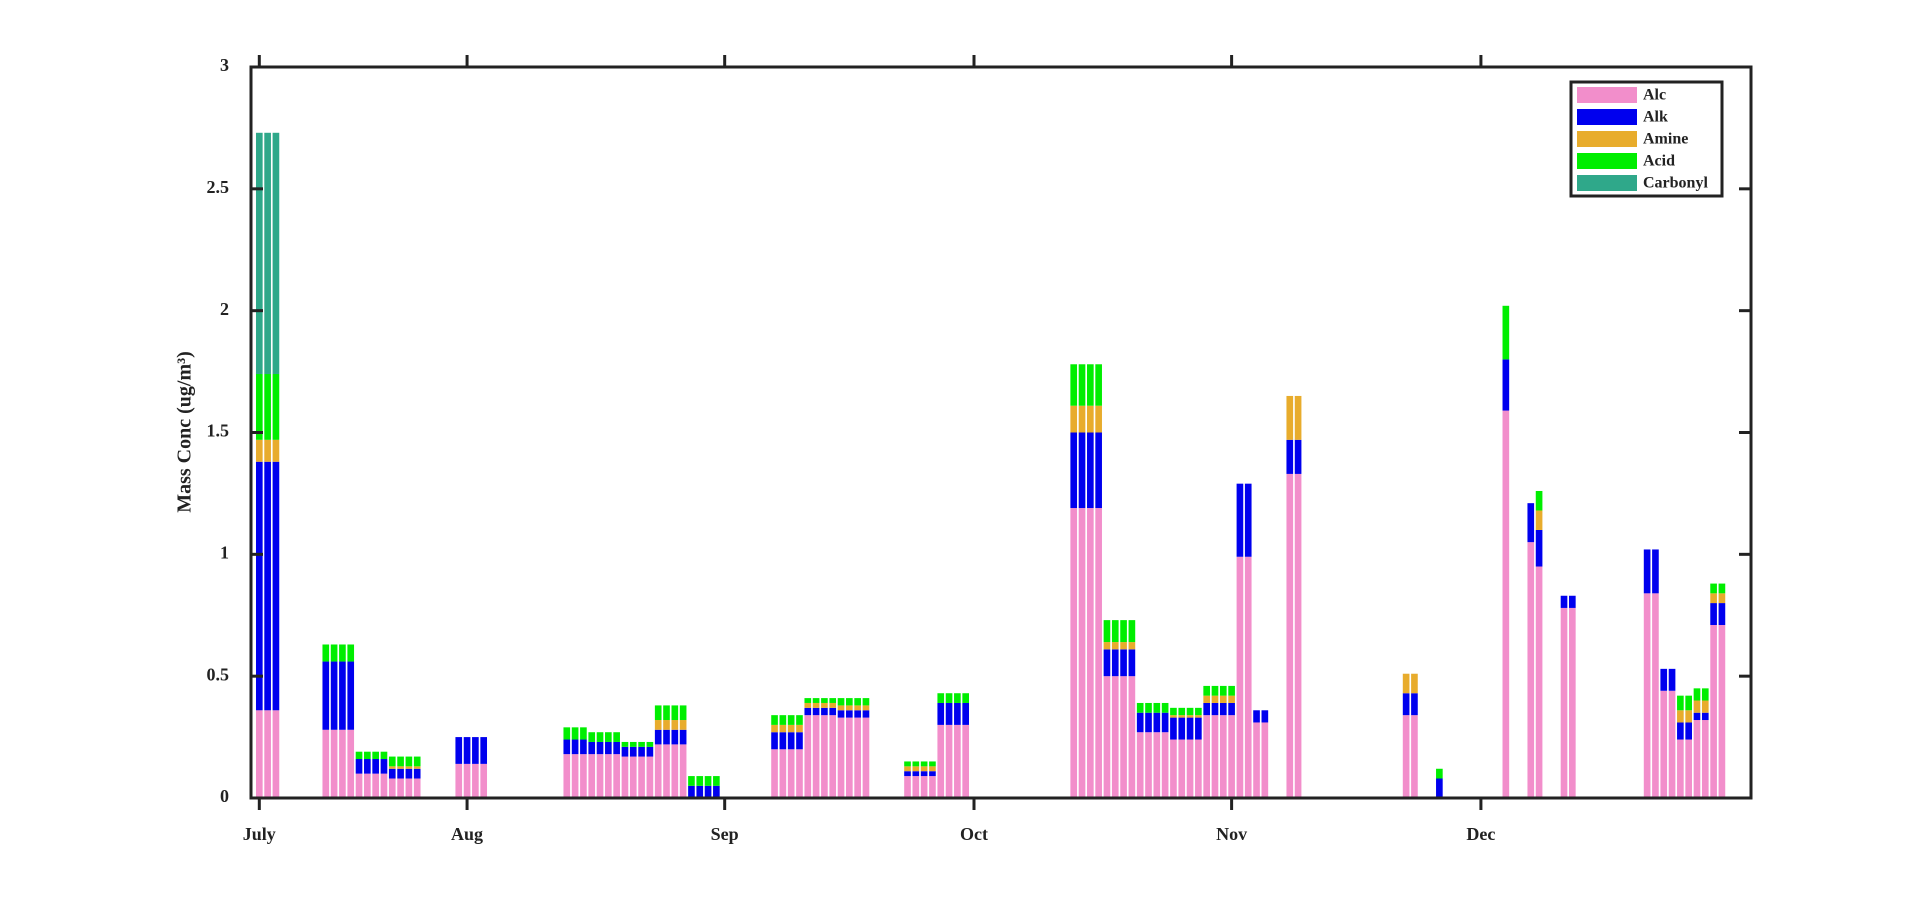 The image size is (1920, 904). Describe the element at coordinates (1655, 117) in the screenshot. I see `legend-label: Alk` at that location.